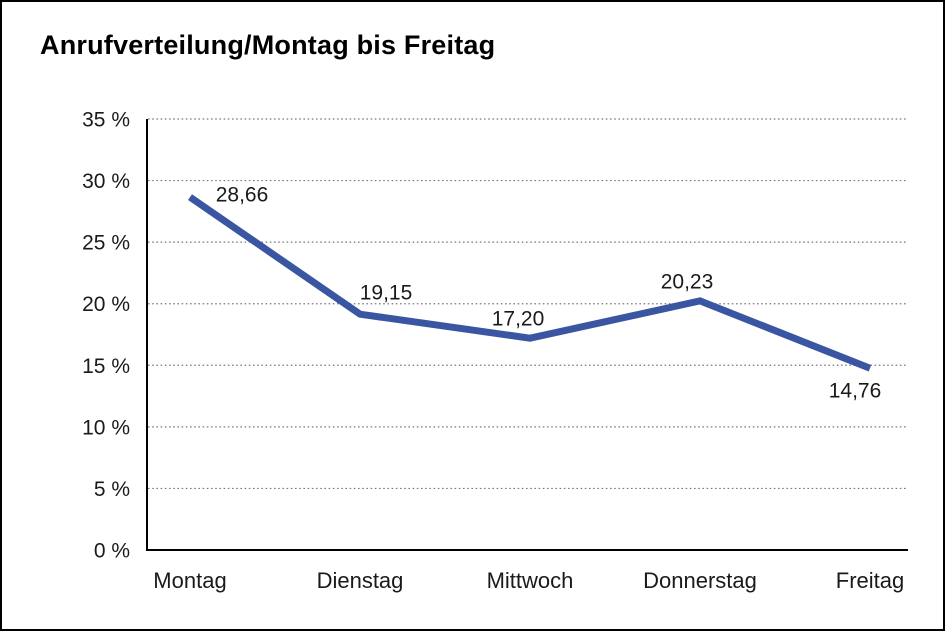 The height and width of the screenshot is (631, 945). What do you see at coordinates (189, 580) in the screenshot?
I see `x-tick-label: Montag` at bounding box center [189, 580].